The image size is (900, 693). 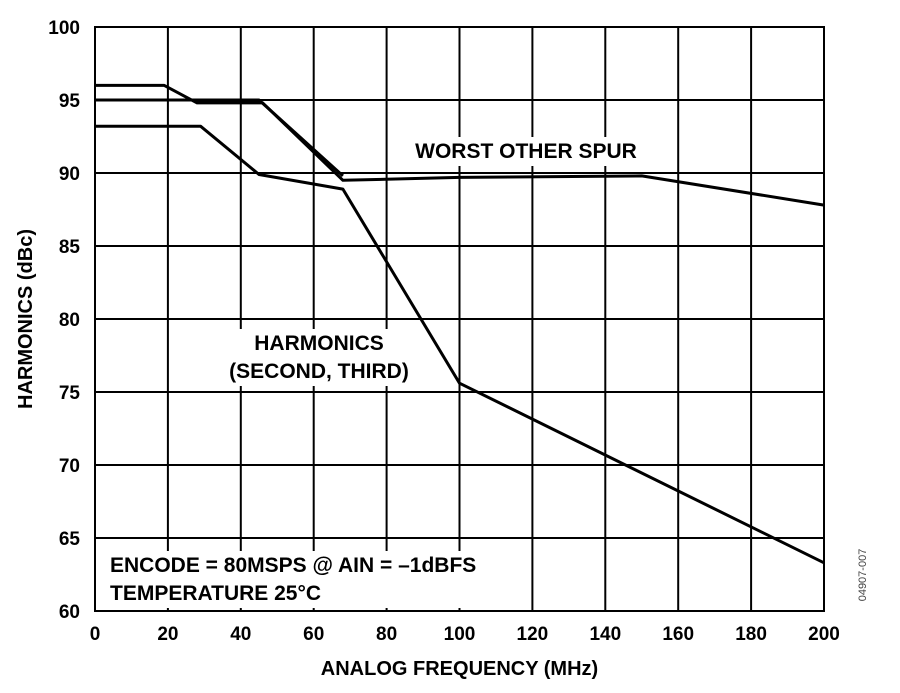 I want to click on x-tick-label: 120, so click(x=533, y=634).